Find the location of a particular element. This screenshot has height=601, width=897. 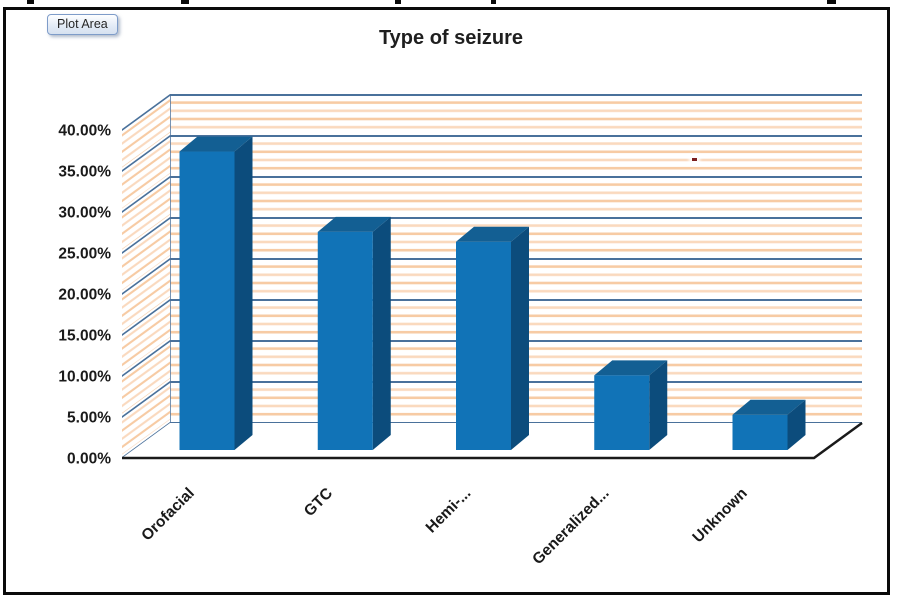

bar-hemi is located at coordinates (492, 338).